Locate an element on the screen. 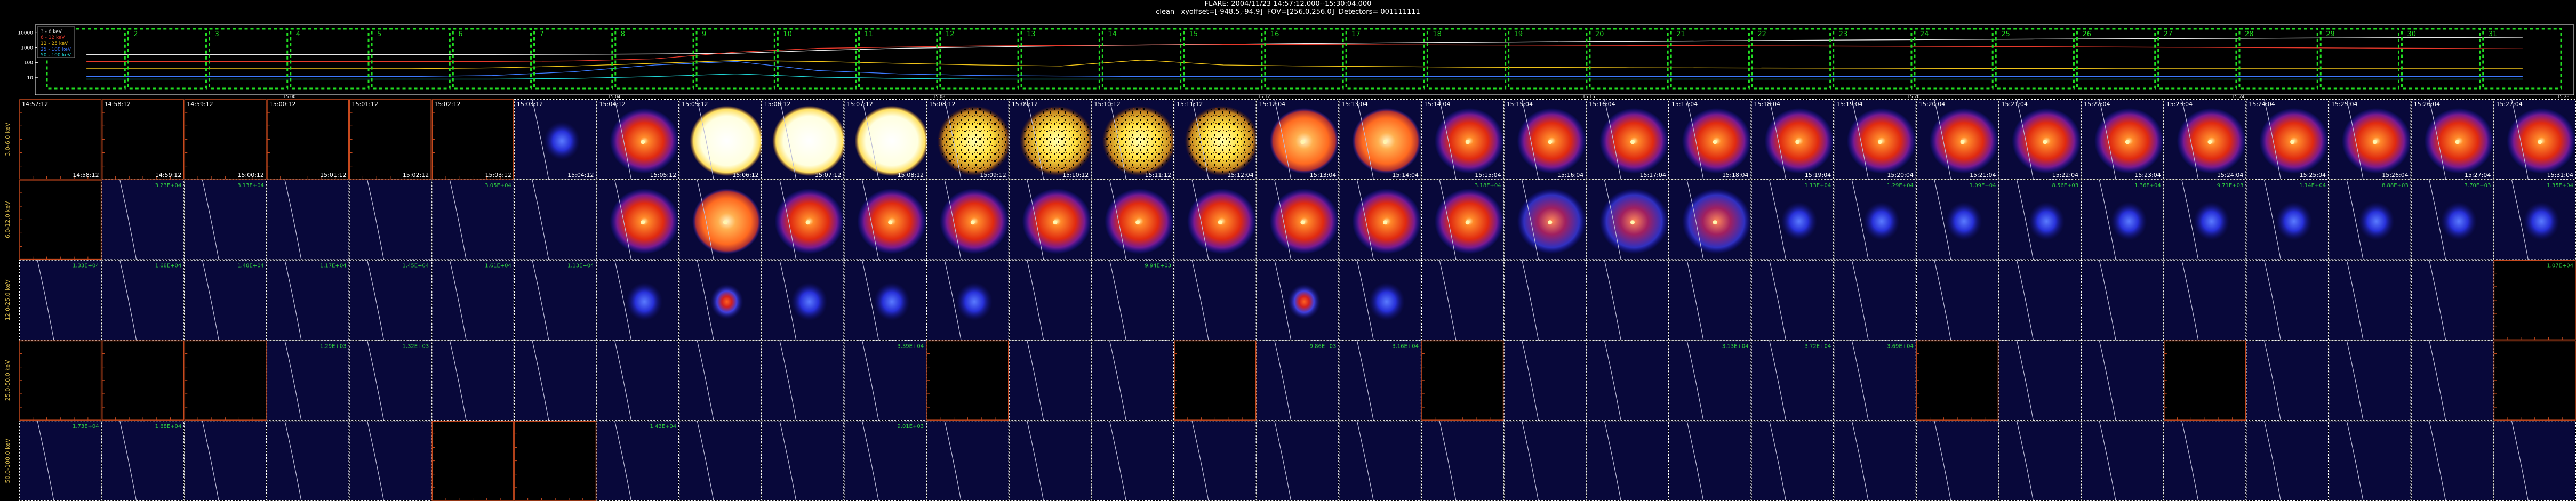 This screenshot has height=501, width=2576. start-time-label: 15:16:04 is located at coordinates (1602, 105).